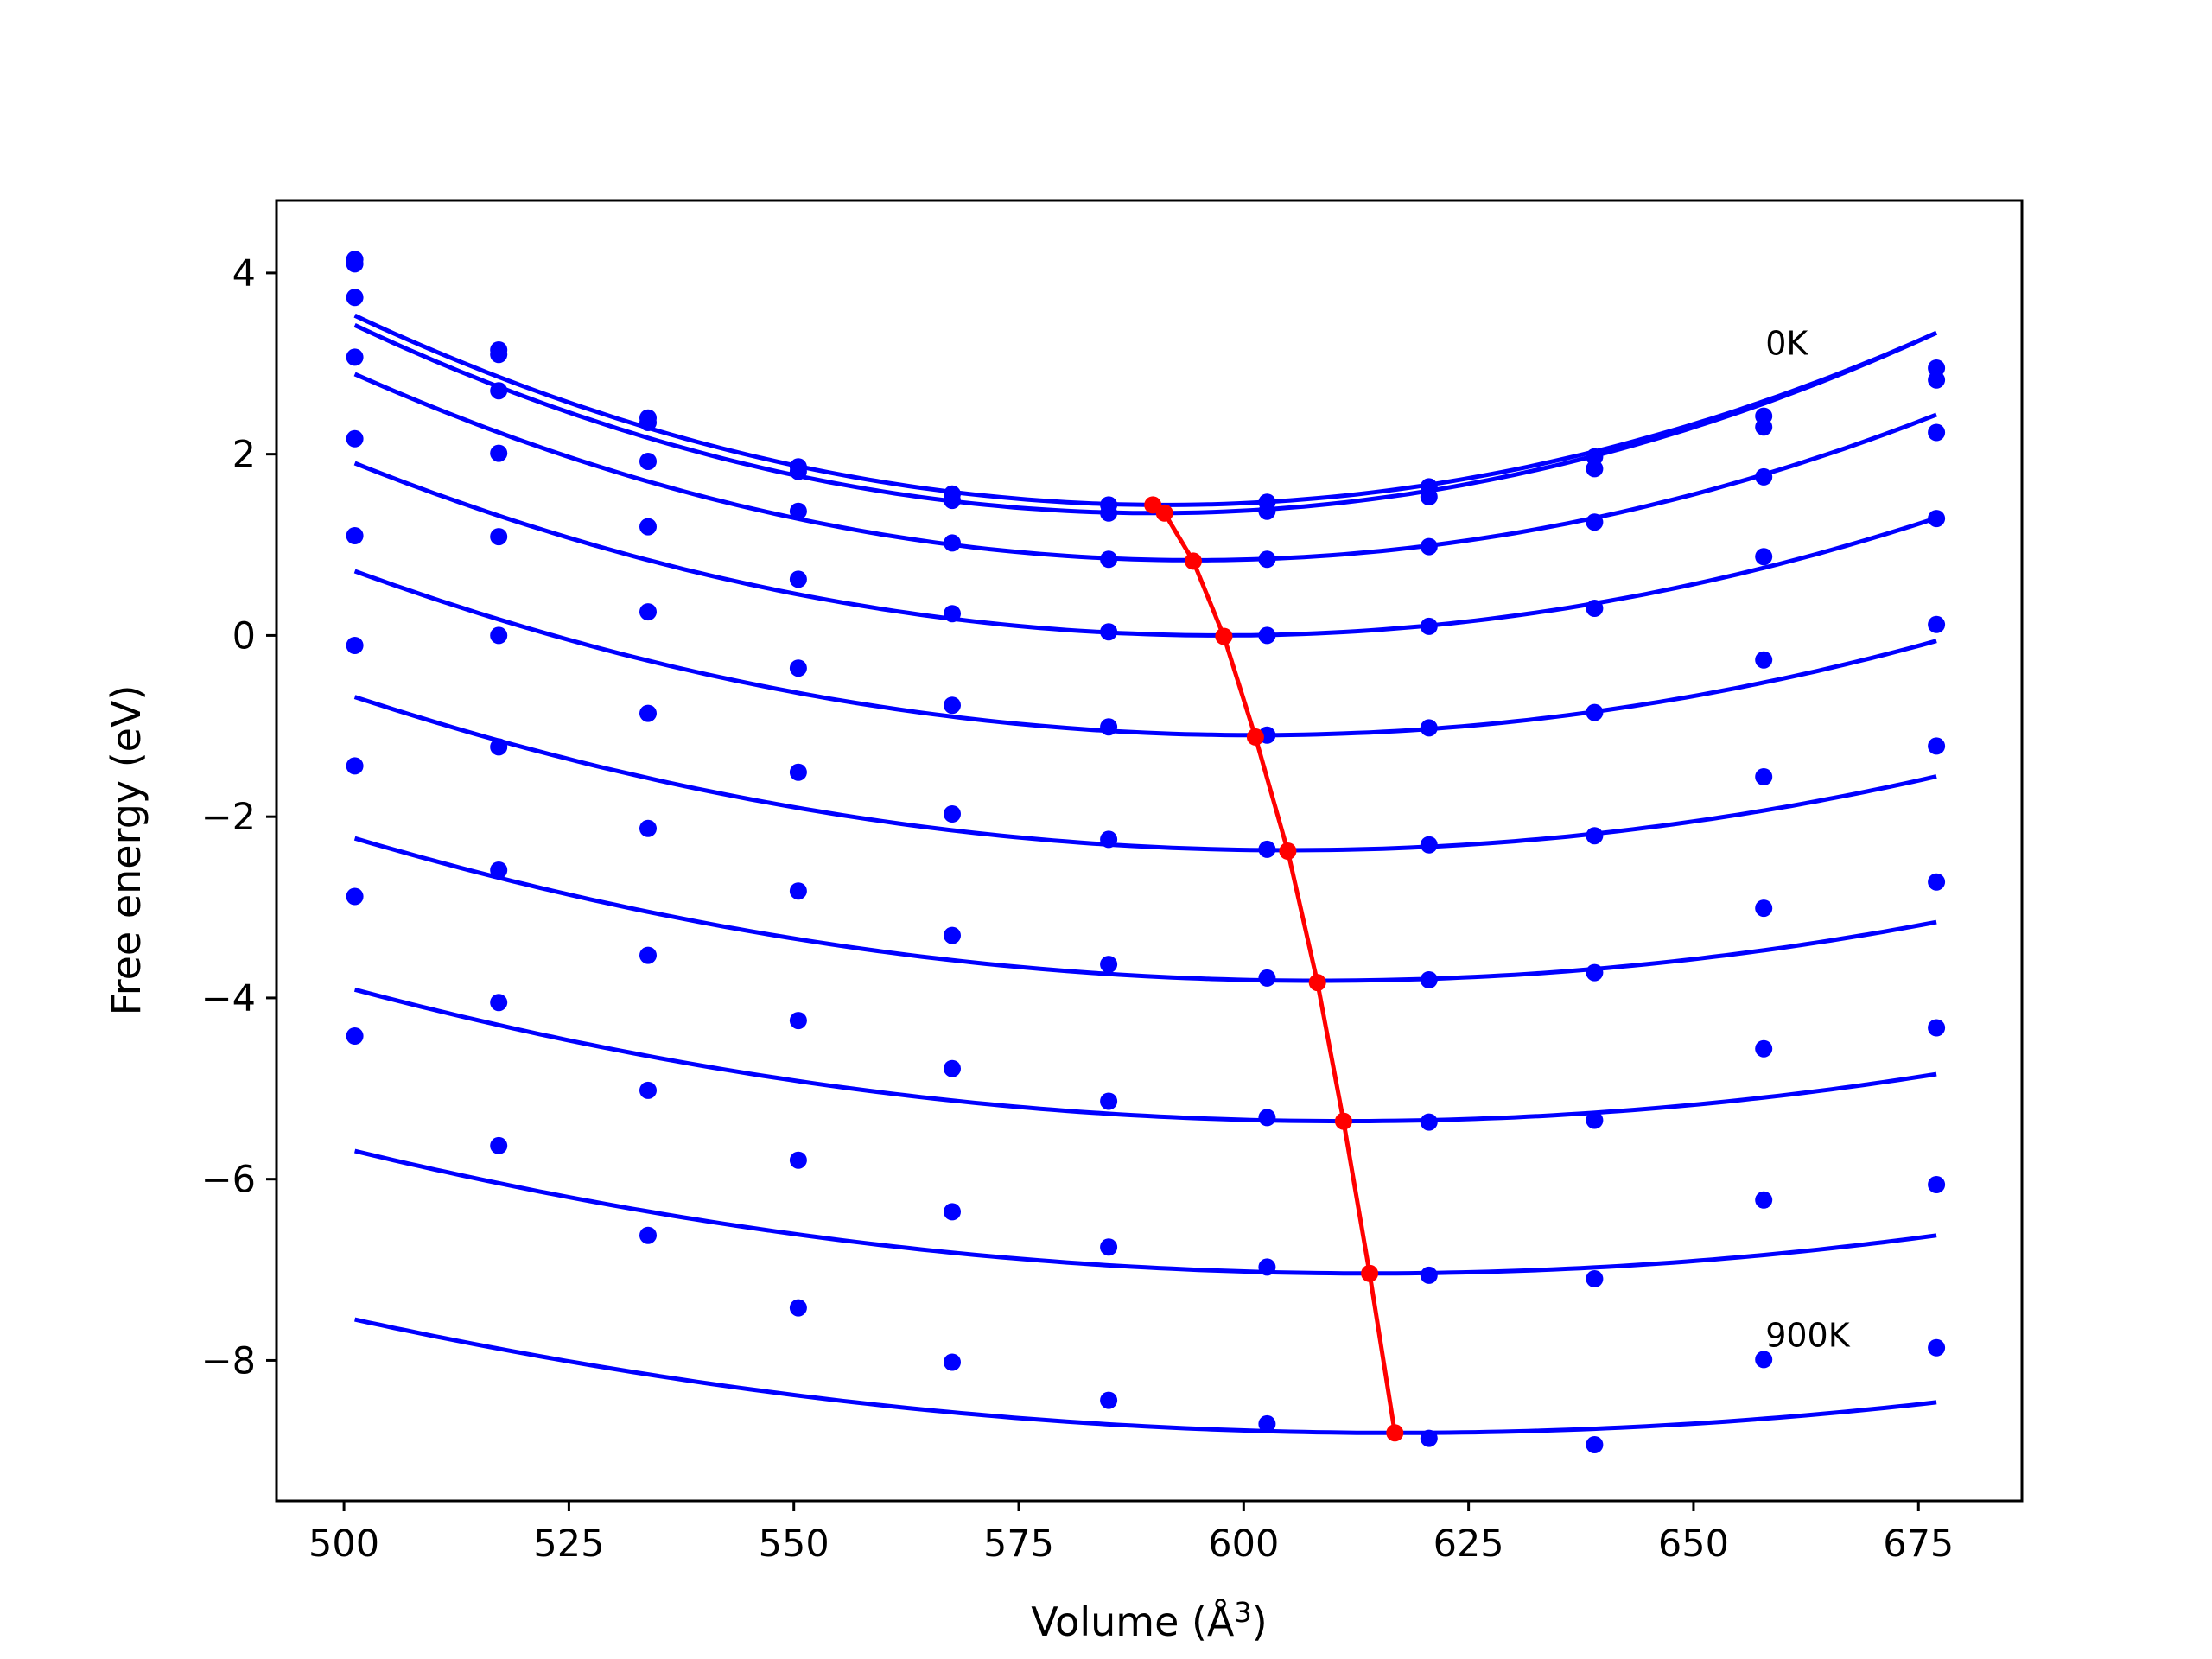 Image resolution: width=2212 pixels, height=1659 pixels. I want to click on y-tick-label-2: −4, so click(229, 998).